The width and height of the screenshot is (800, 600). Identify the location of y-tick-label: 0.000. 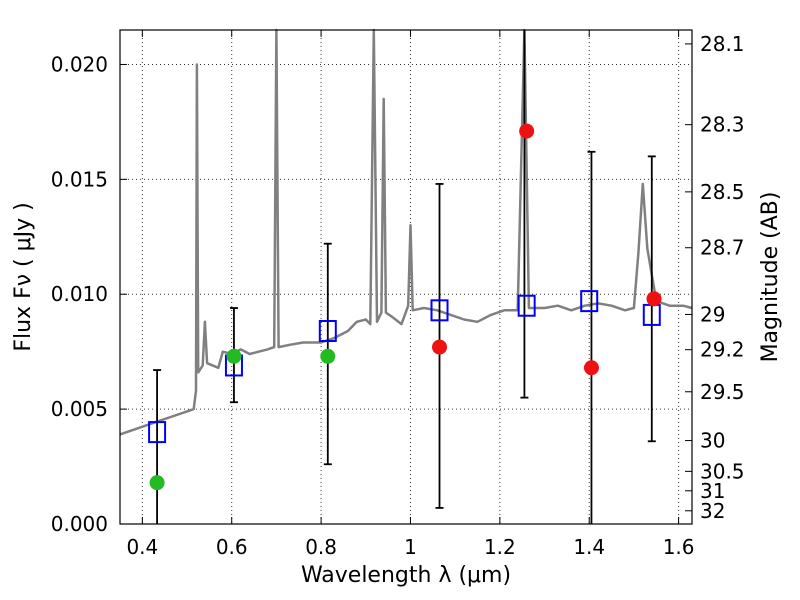
(79, 524).